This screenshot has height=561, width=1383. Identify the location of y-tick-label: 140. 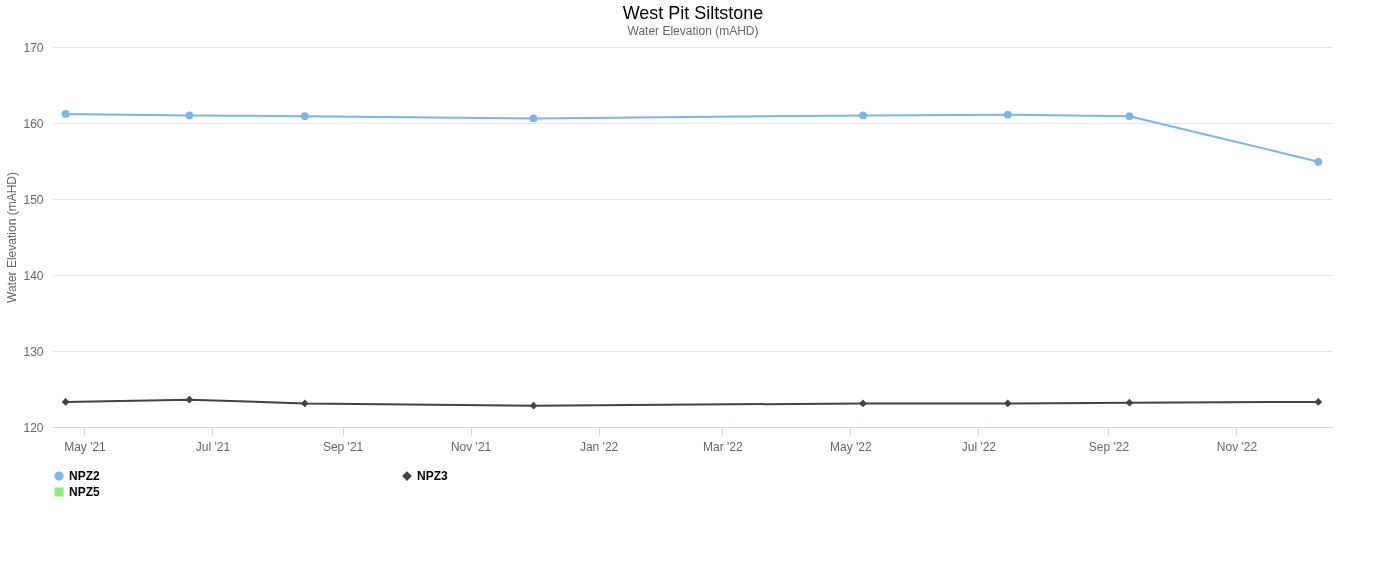
(33, 275).